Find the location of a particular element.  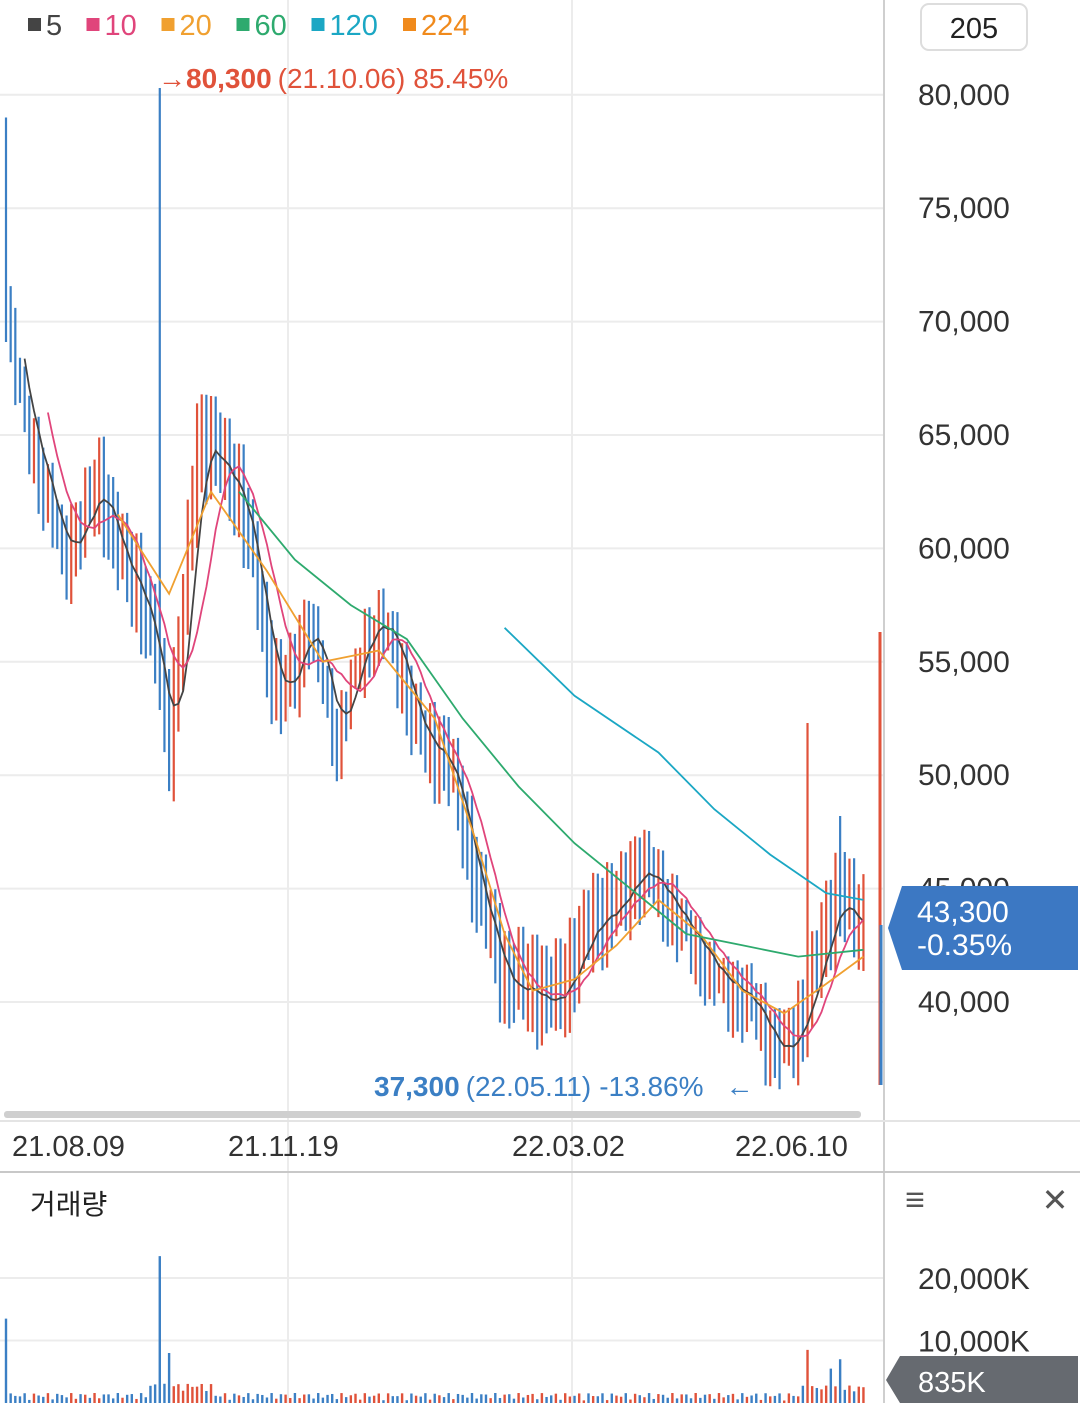

date-tick-label: 21.11.19 is located at coordinates (283, 1147).